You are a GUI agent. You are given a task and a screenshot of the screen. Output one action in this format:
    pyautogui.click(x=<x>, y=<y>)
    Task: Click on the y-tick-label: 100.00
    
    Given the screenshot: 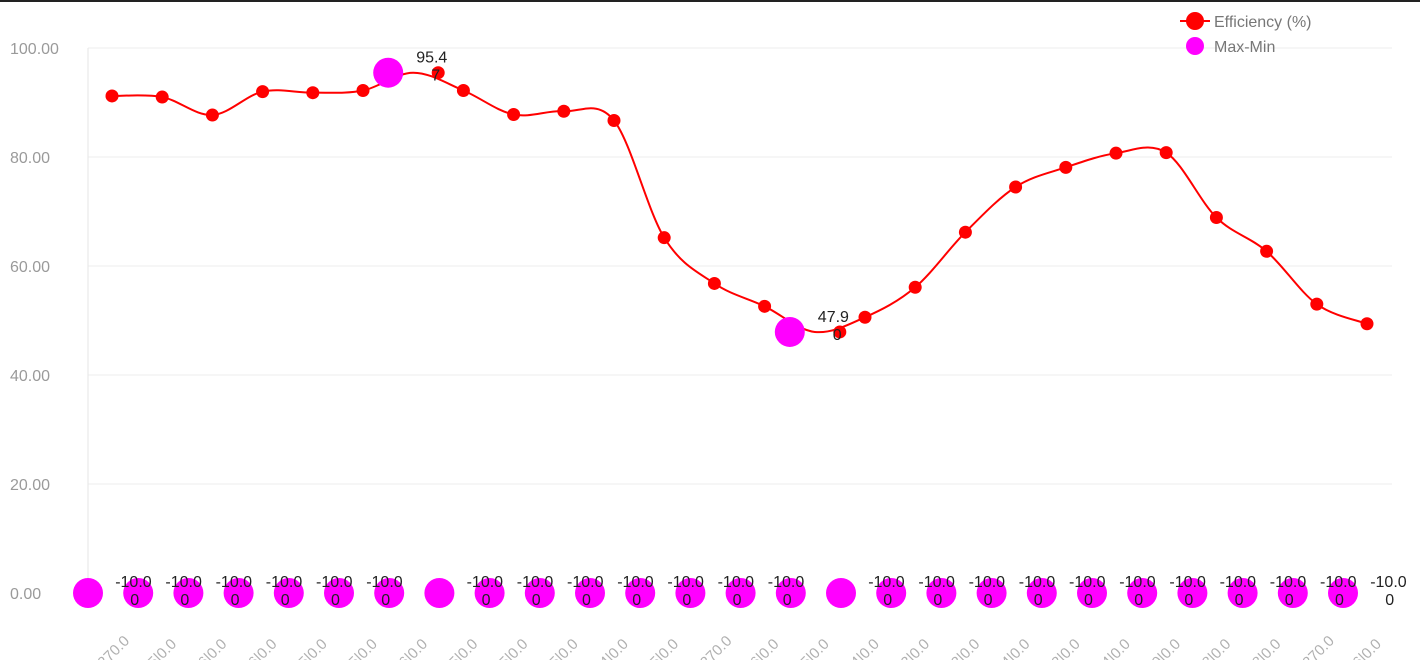 What is the action you would take?
    pyautogui.click(x=34, y=49)
    